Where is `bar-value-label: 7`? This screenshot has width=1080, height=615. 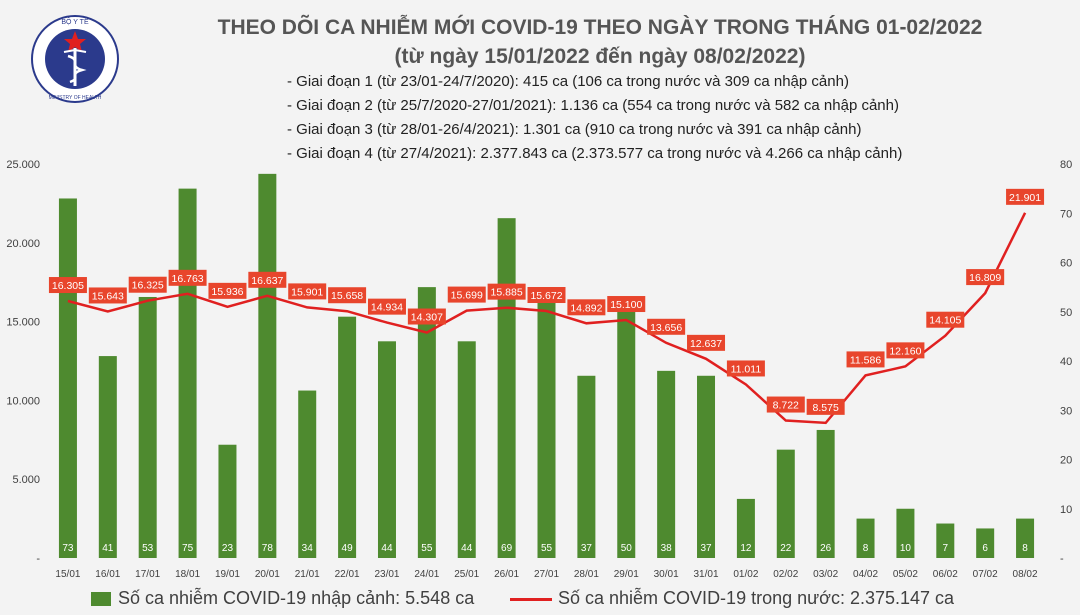 bar-value-label: 7 is located at coordinates (946, 548).